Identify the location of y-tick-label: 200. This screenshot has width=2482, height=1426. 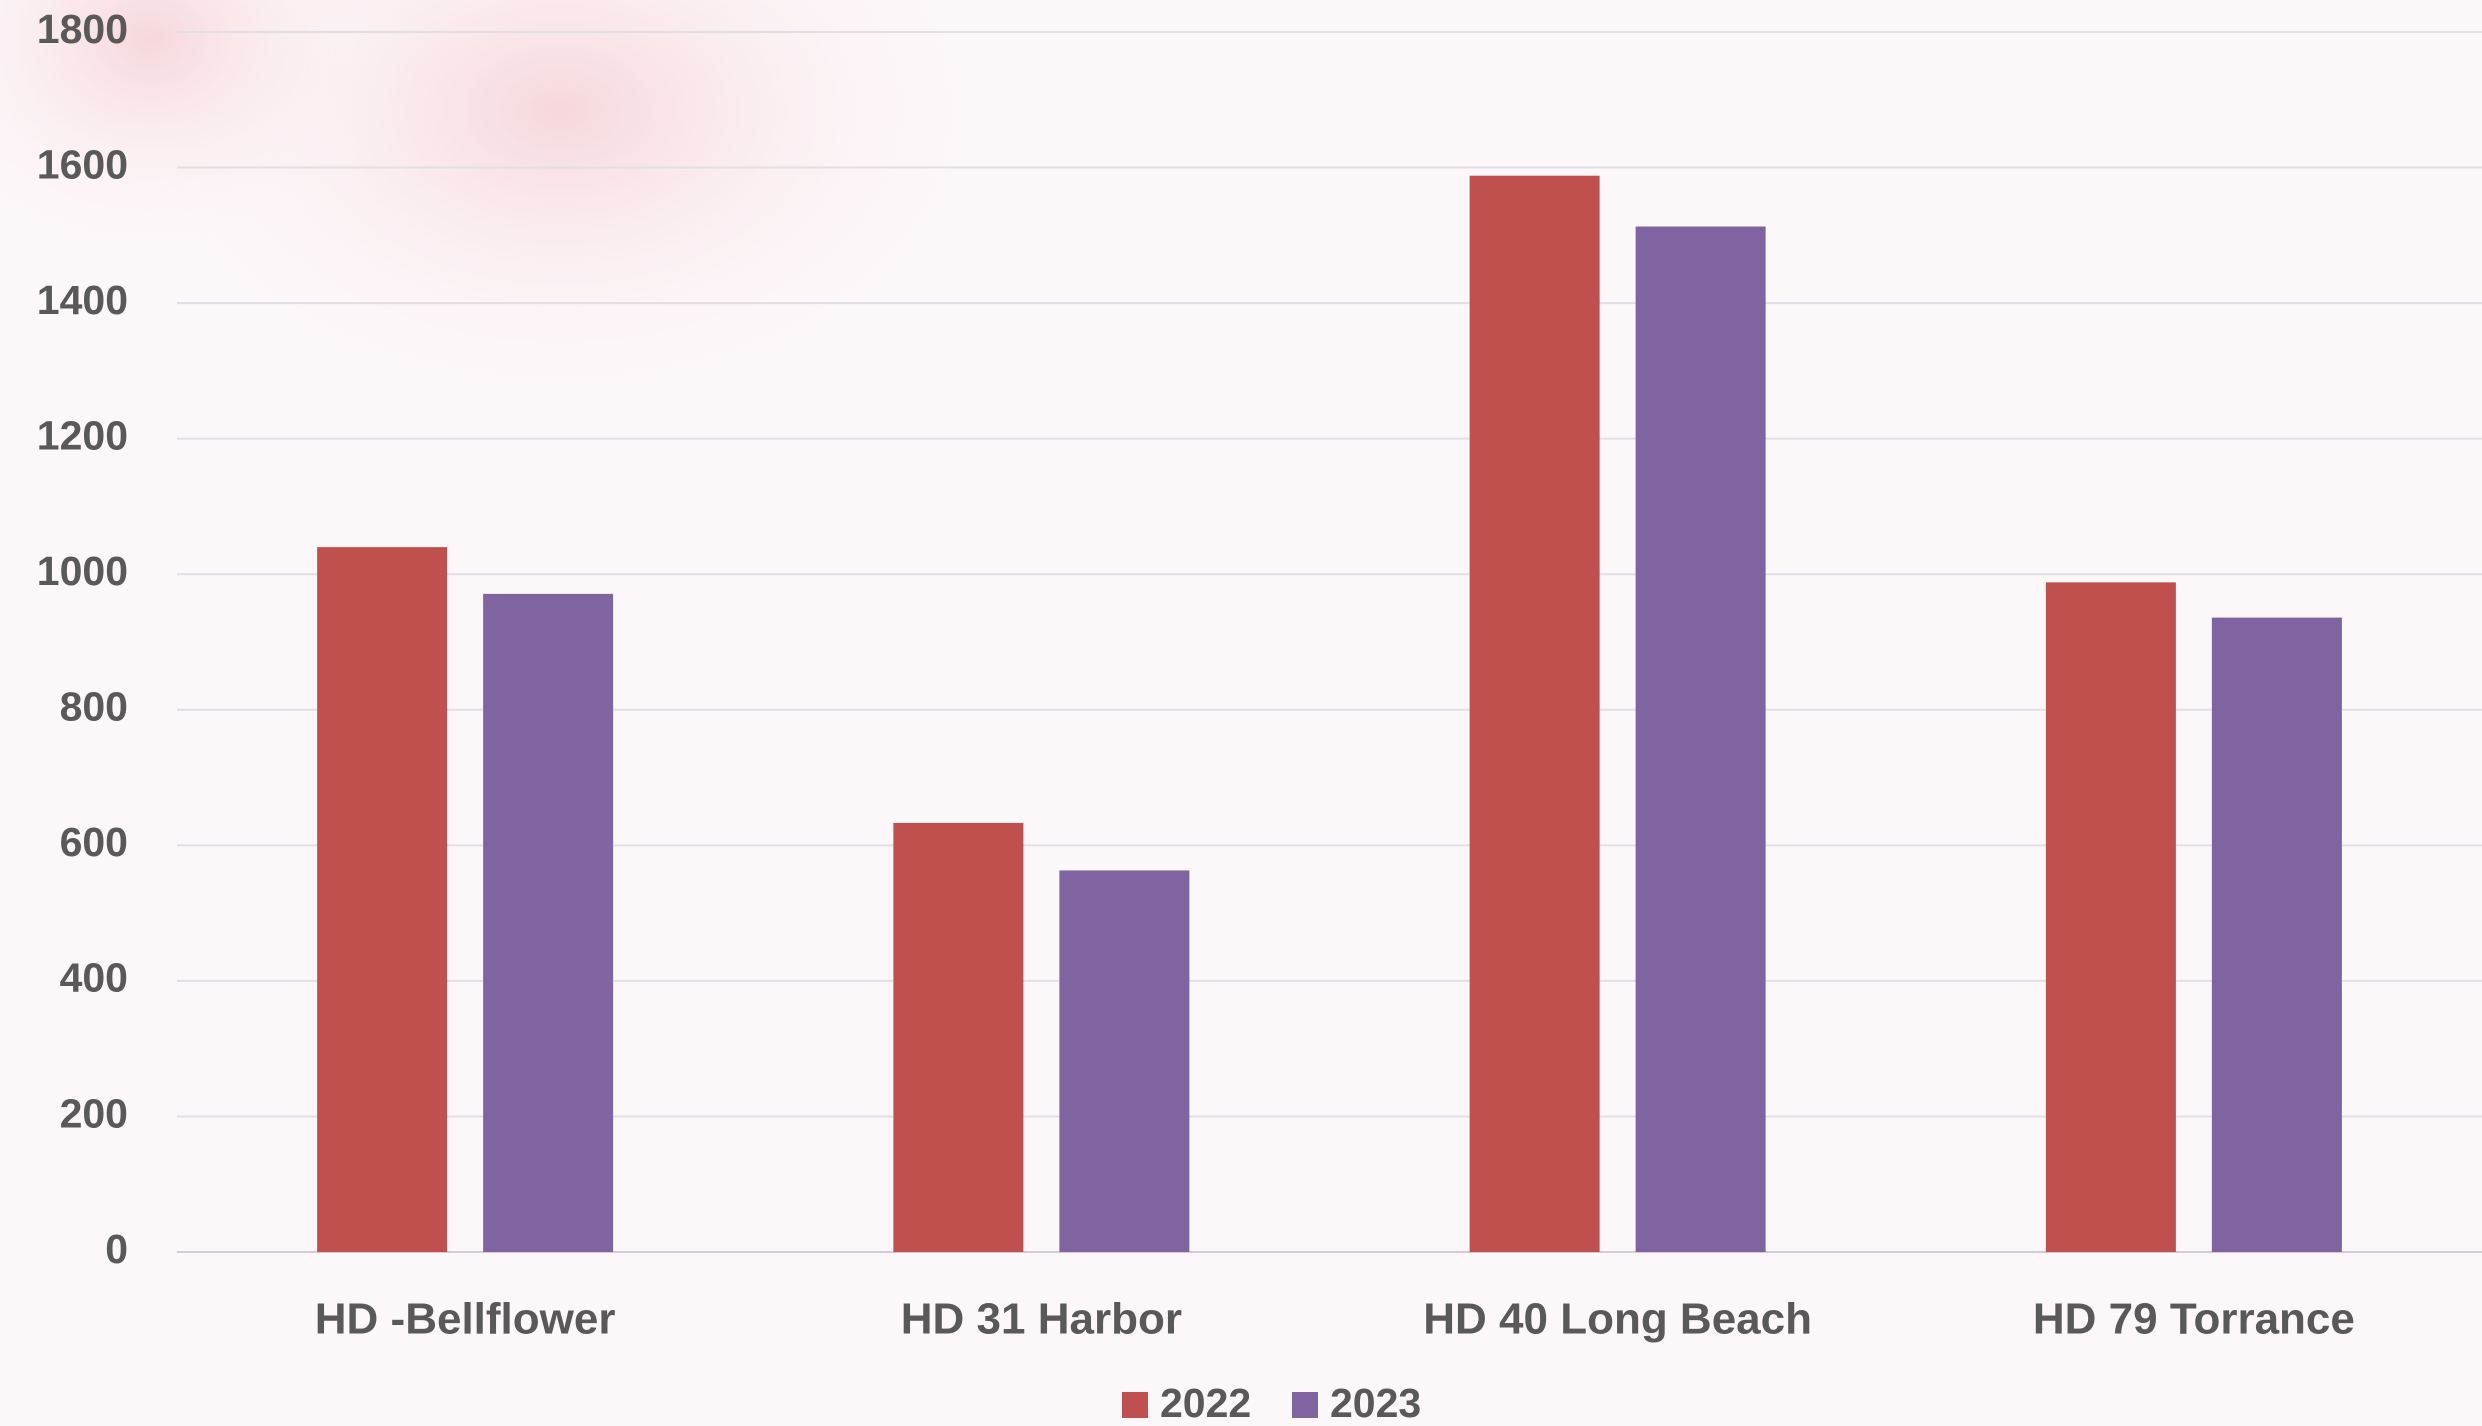
(94, 1113).